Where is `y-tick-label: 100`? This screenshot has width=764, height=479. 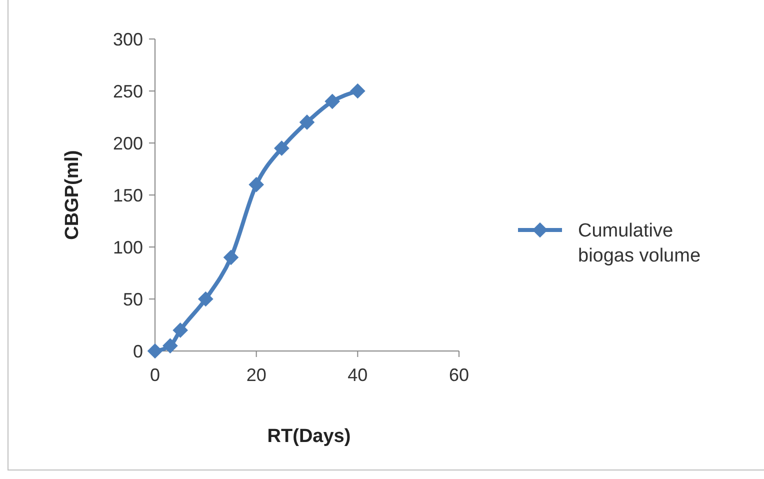 y-tick-label: 100 is located at coordinates (127, 247).